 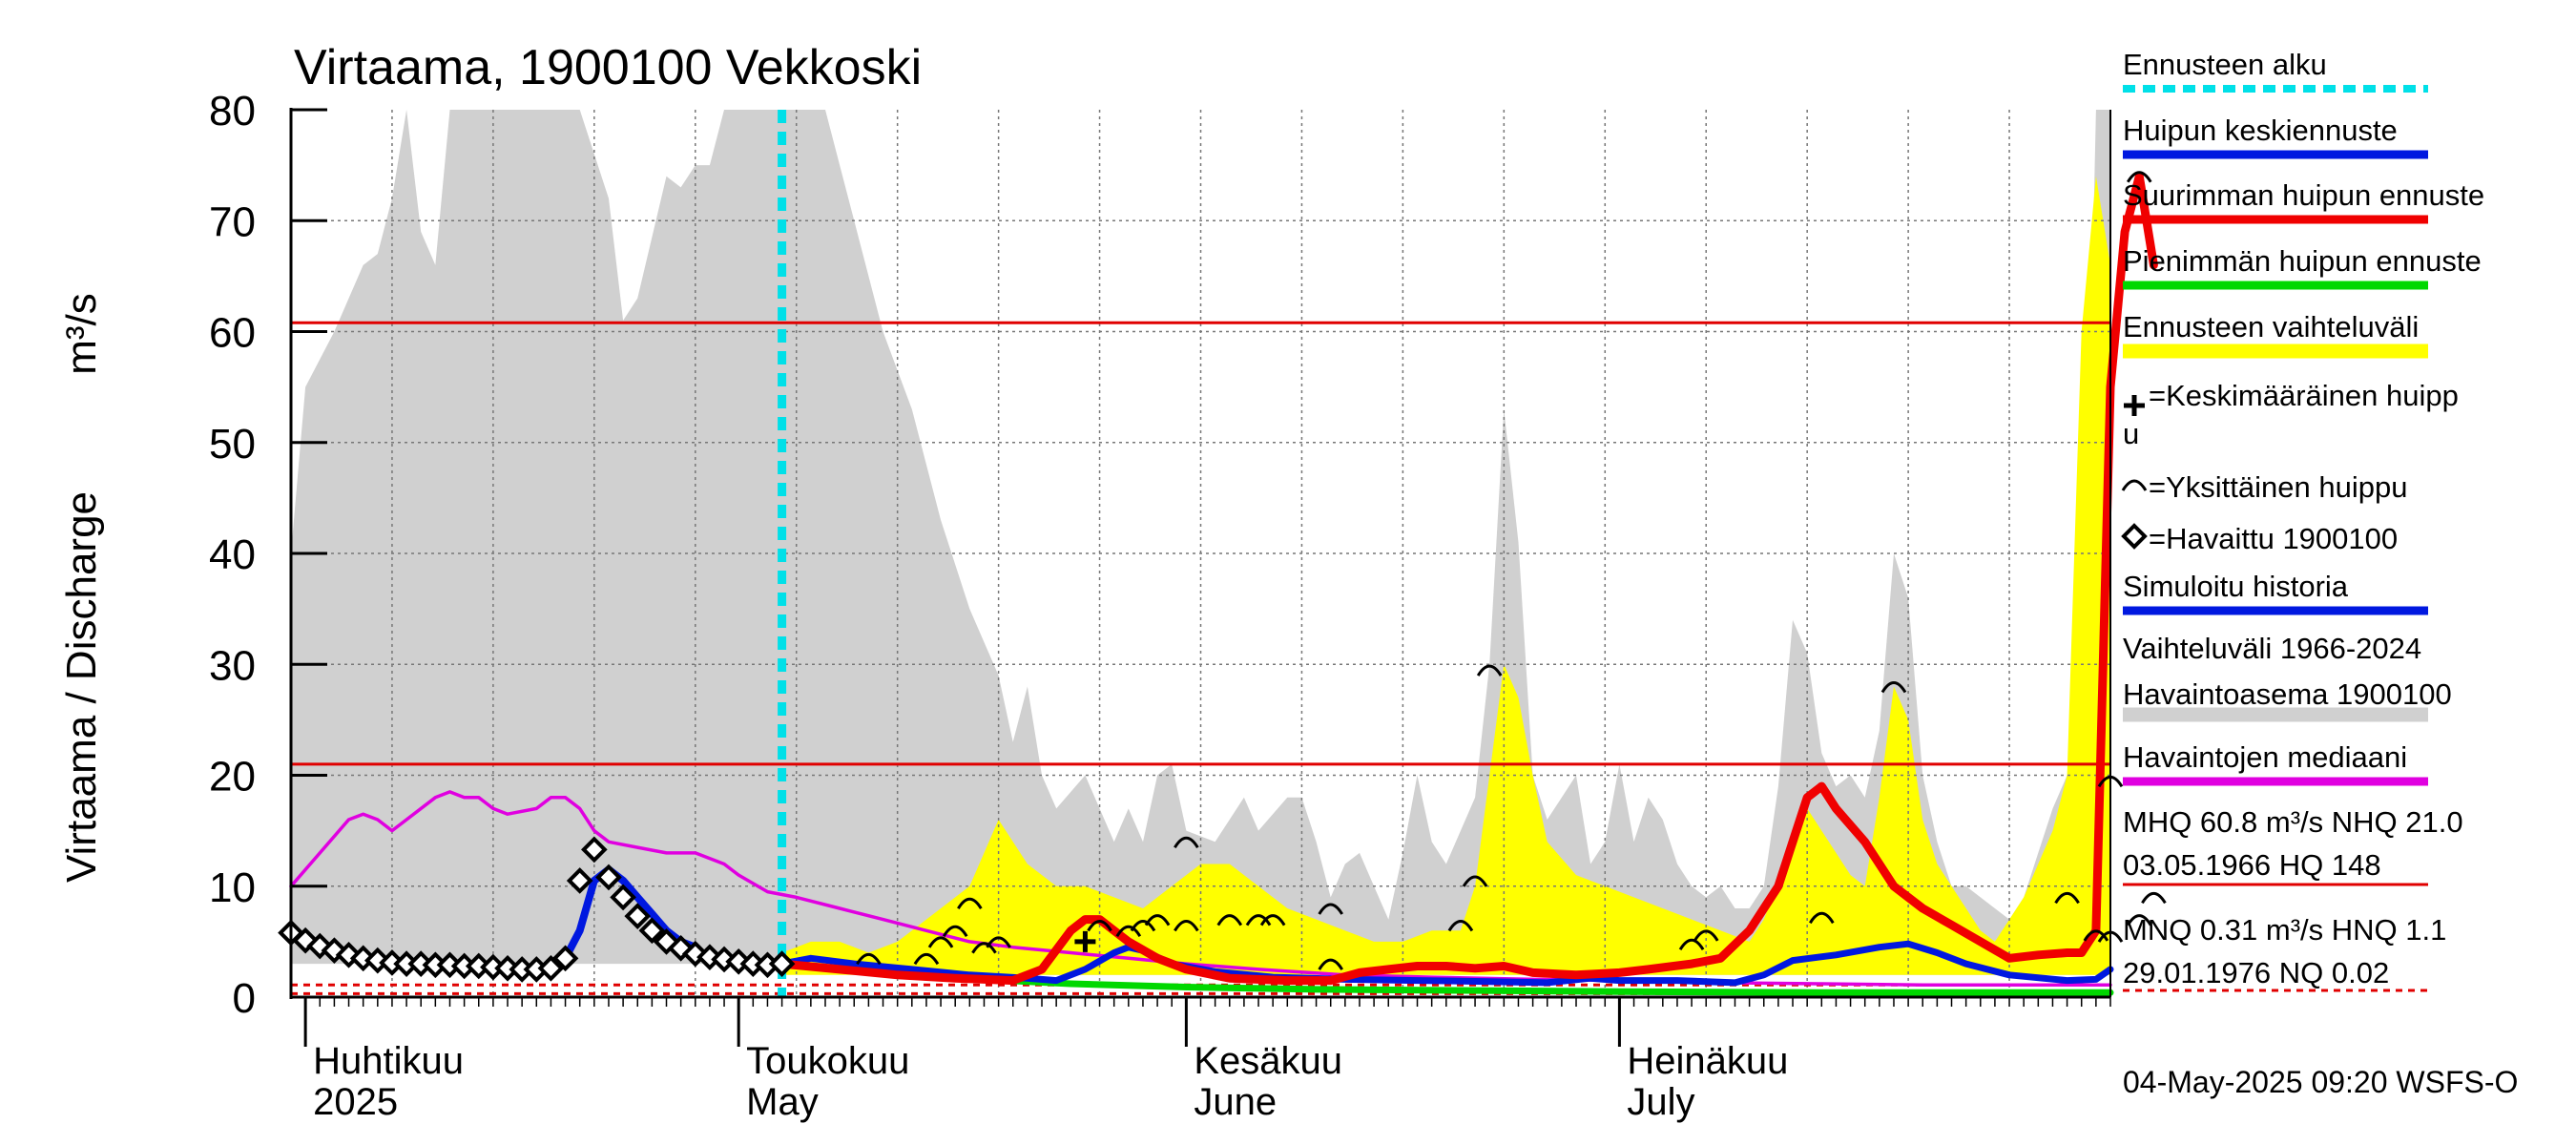 I want to click on chart-title: Virtaama, 1900100 Vekkoski, so click(x=608, y=67).